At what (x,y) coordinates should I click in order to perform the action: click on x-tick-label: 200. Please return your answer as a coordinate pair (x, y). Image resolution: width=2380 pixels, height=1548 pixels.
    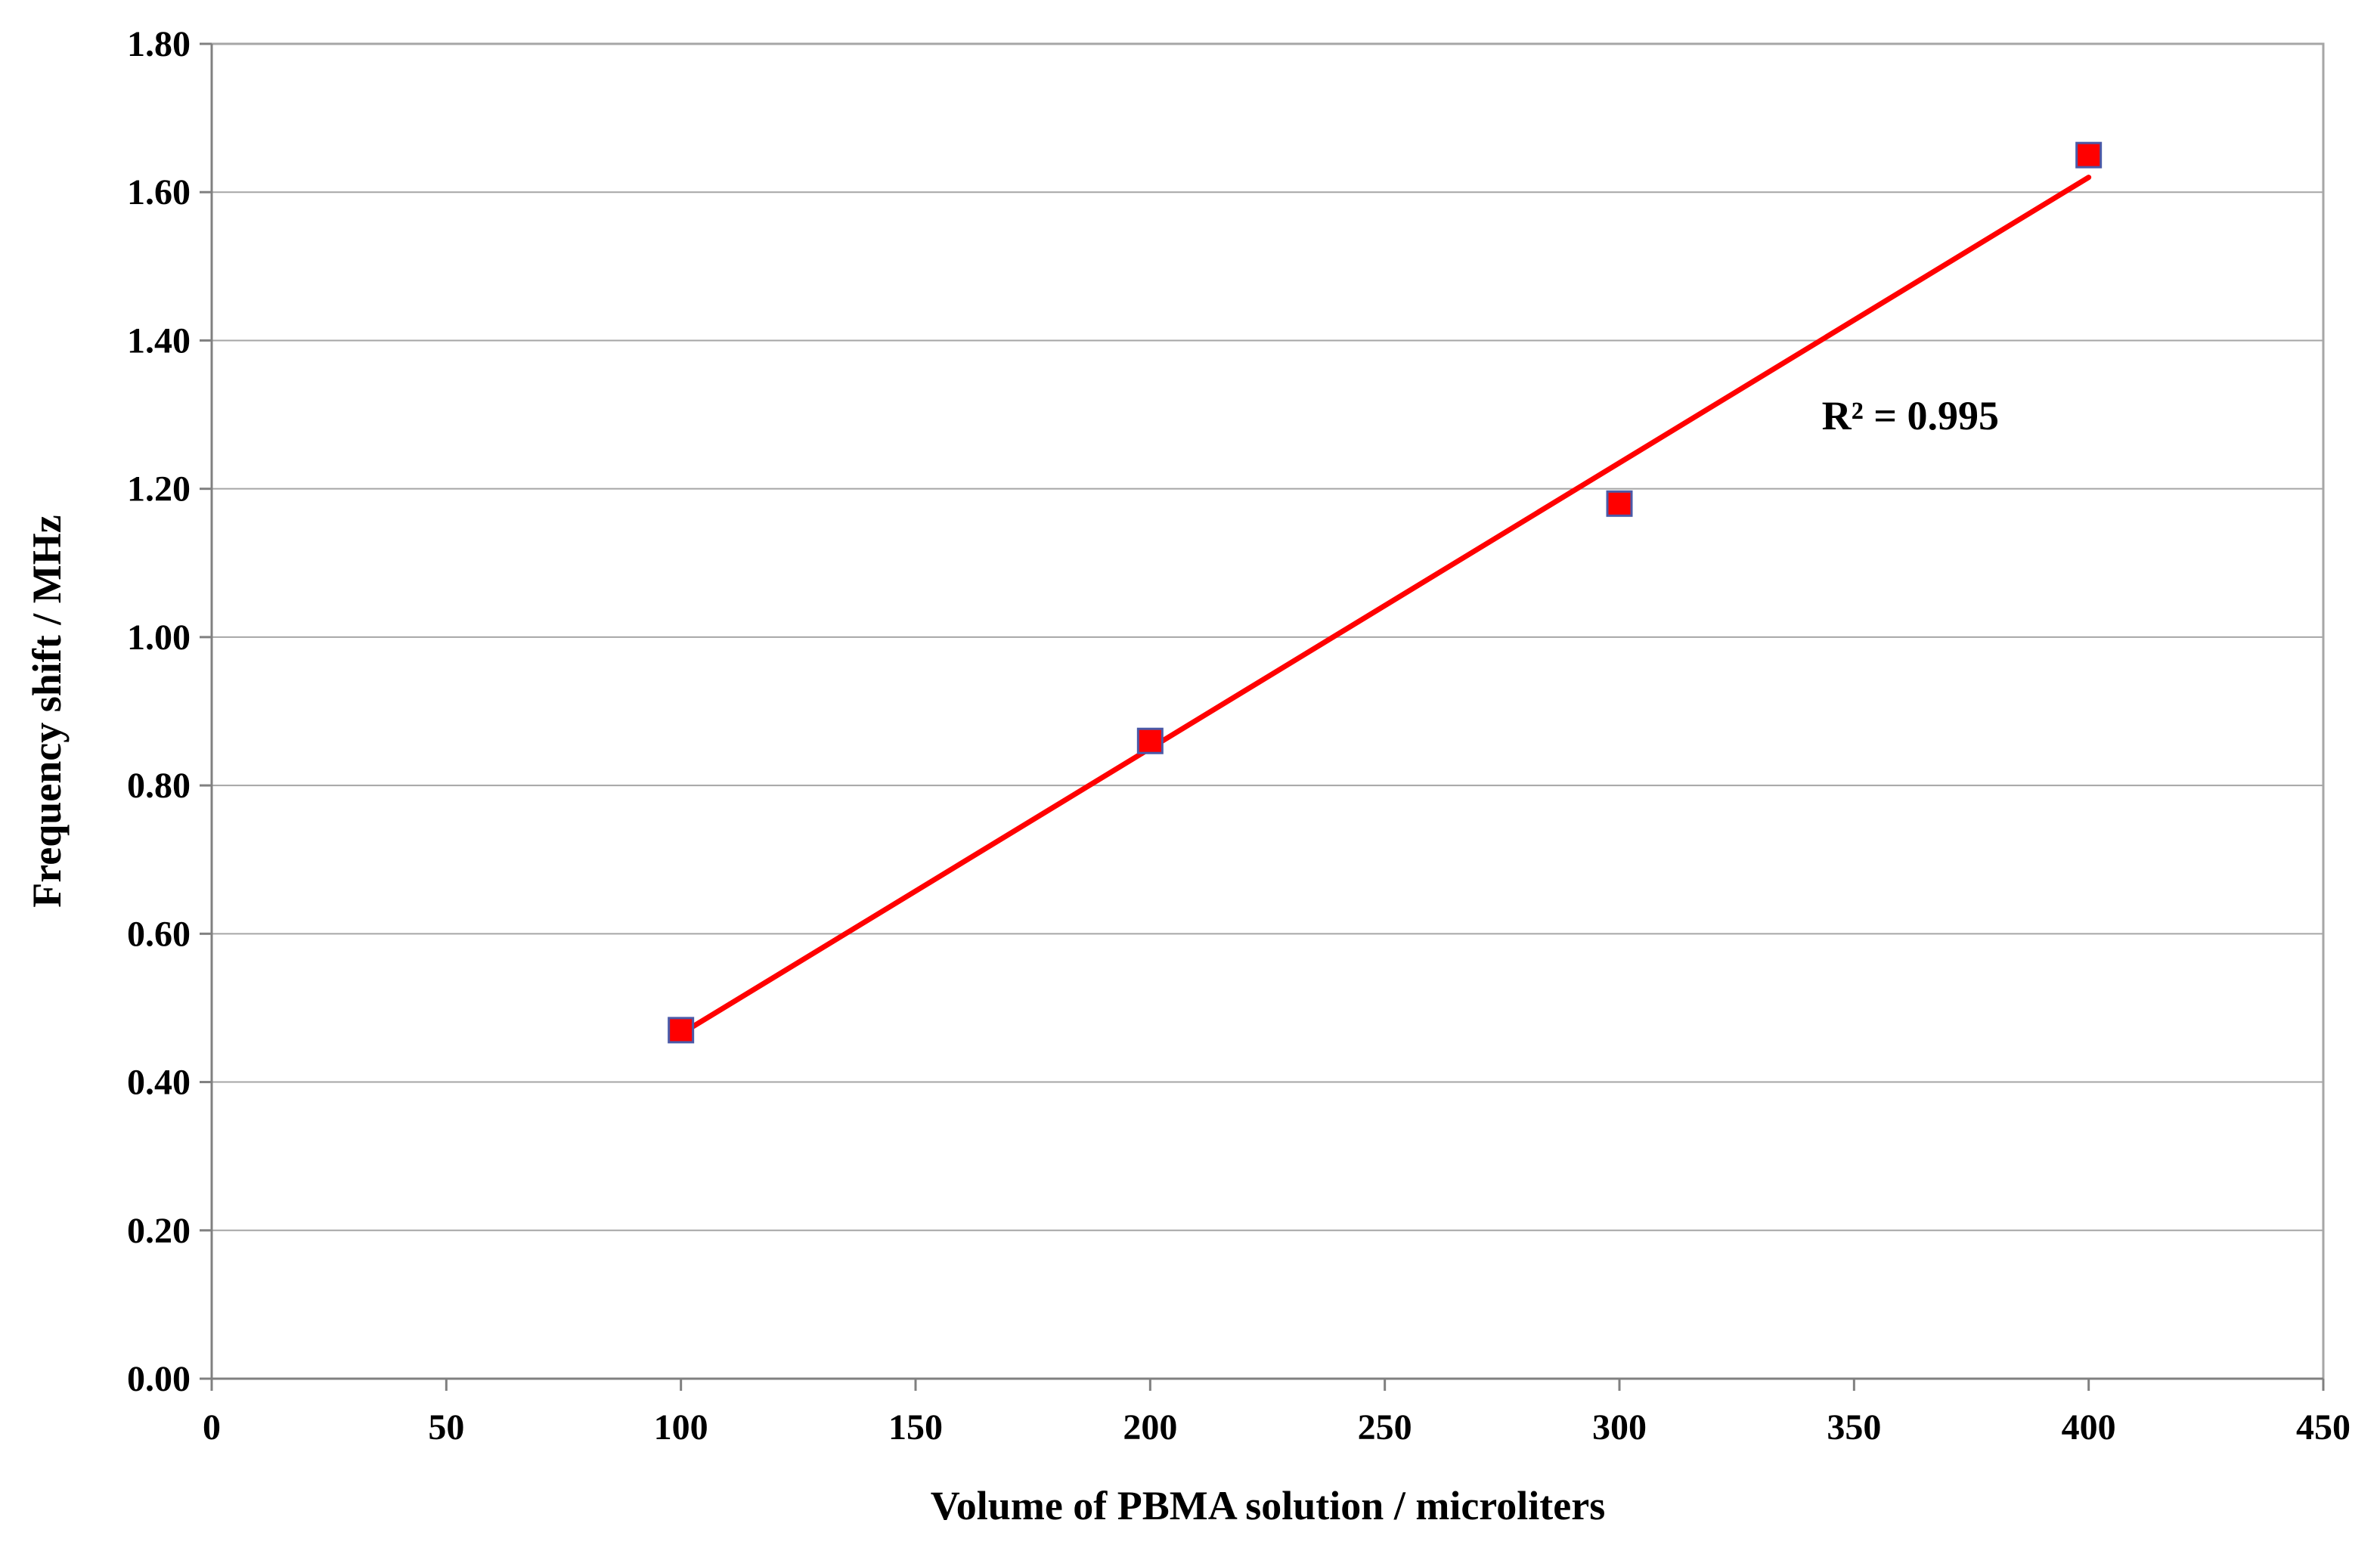
    Looking at the image, I should click on (1150, 1427).